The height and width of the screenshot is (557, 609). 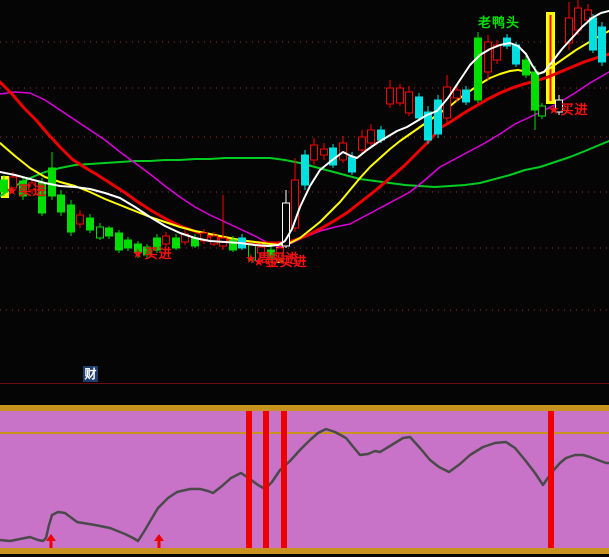 I want to click on panel-top-border, so click(x=304, y=408).